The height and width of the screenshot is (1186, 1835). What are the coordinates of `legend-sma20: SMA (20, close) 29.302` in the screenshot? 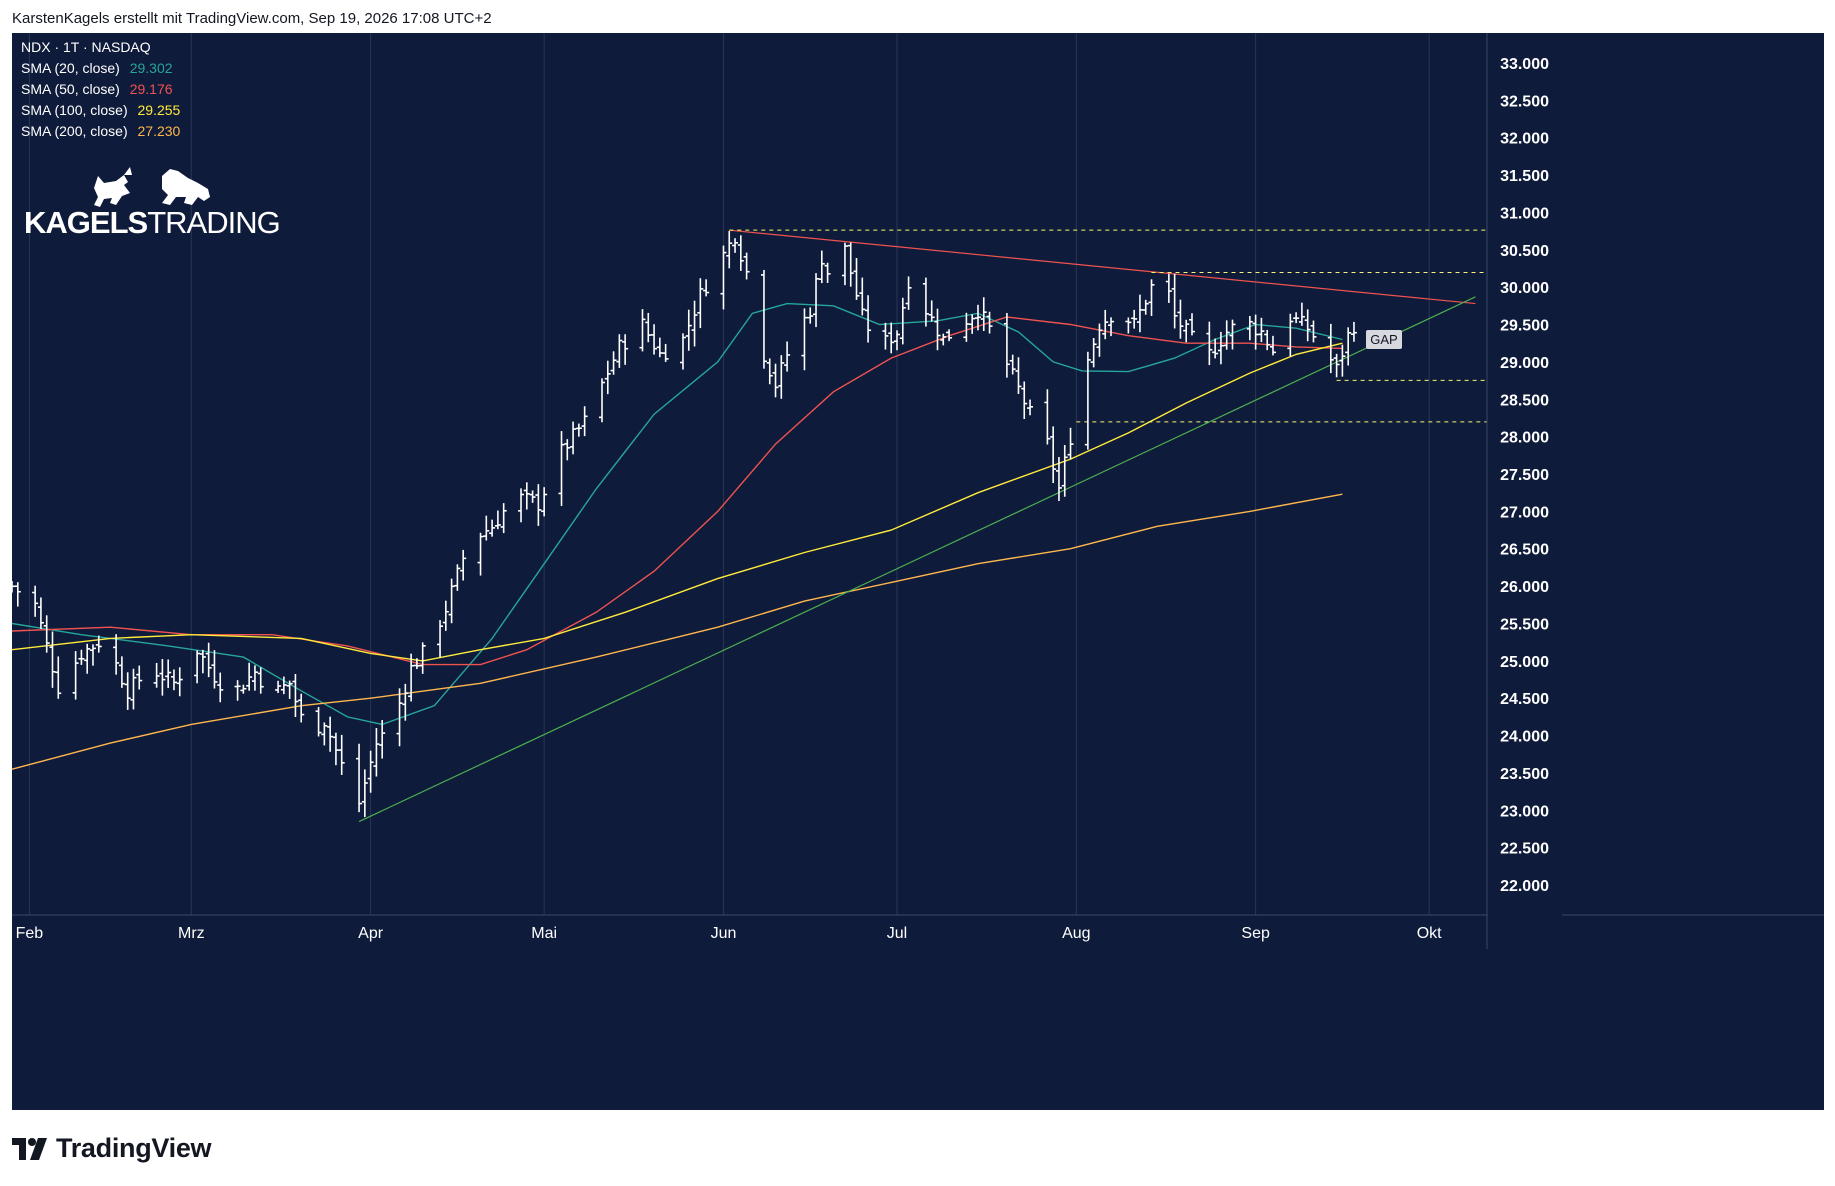 It's located at (97, 68).